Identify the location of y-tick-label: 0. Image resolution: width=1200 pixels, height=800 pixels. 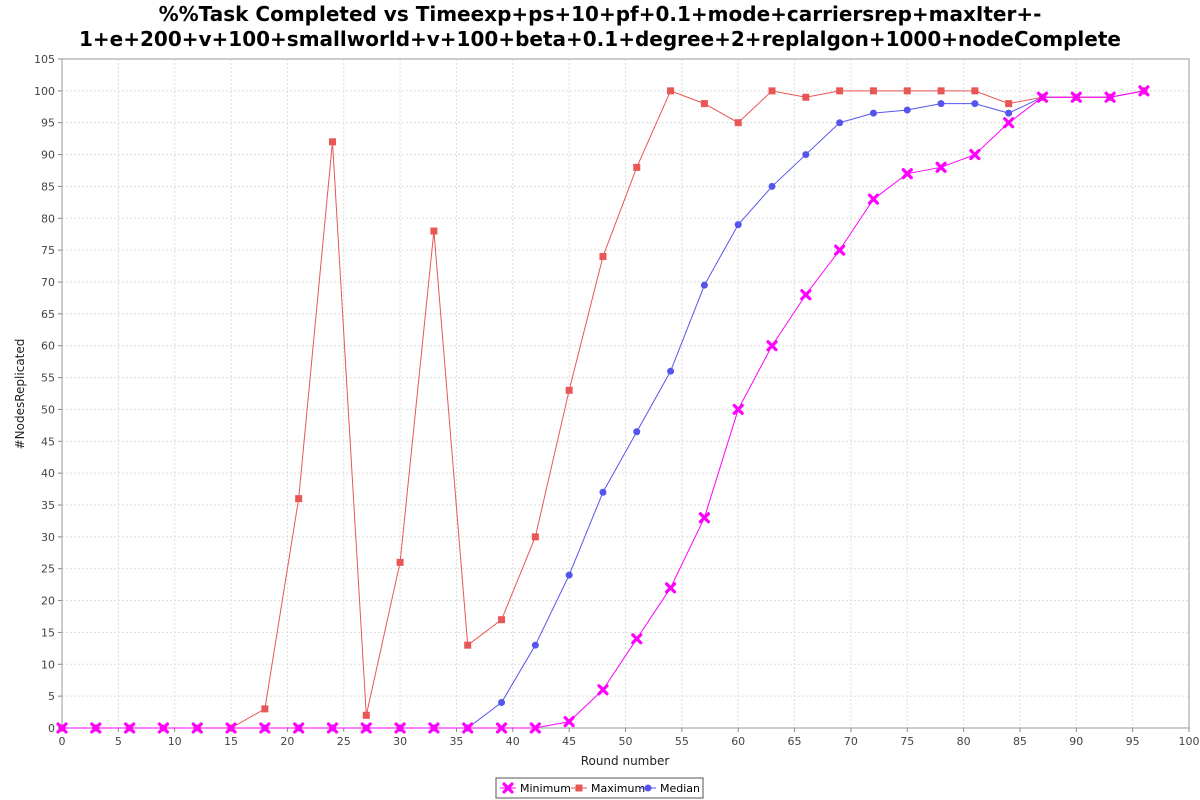
(51, 728).